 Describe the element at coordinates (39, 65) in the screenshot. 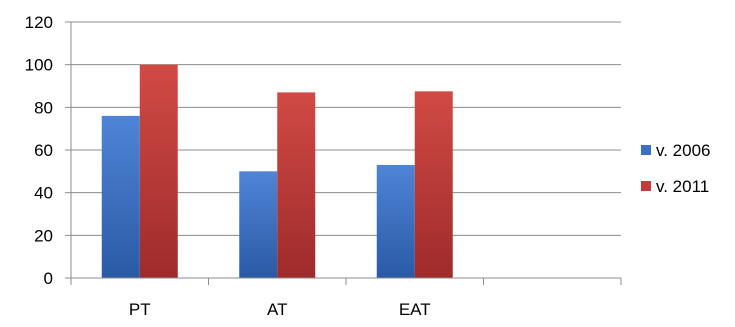

I see `y-tick-label: 100` at that location.